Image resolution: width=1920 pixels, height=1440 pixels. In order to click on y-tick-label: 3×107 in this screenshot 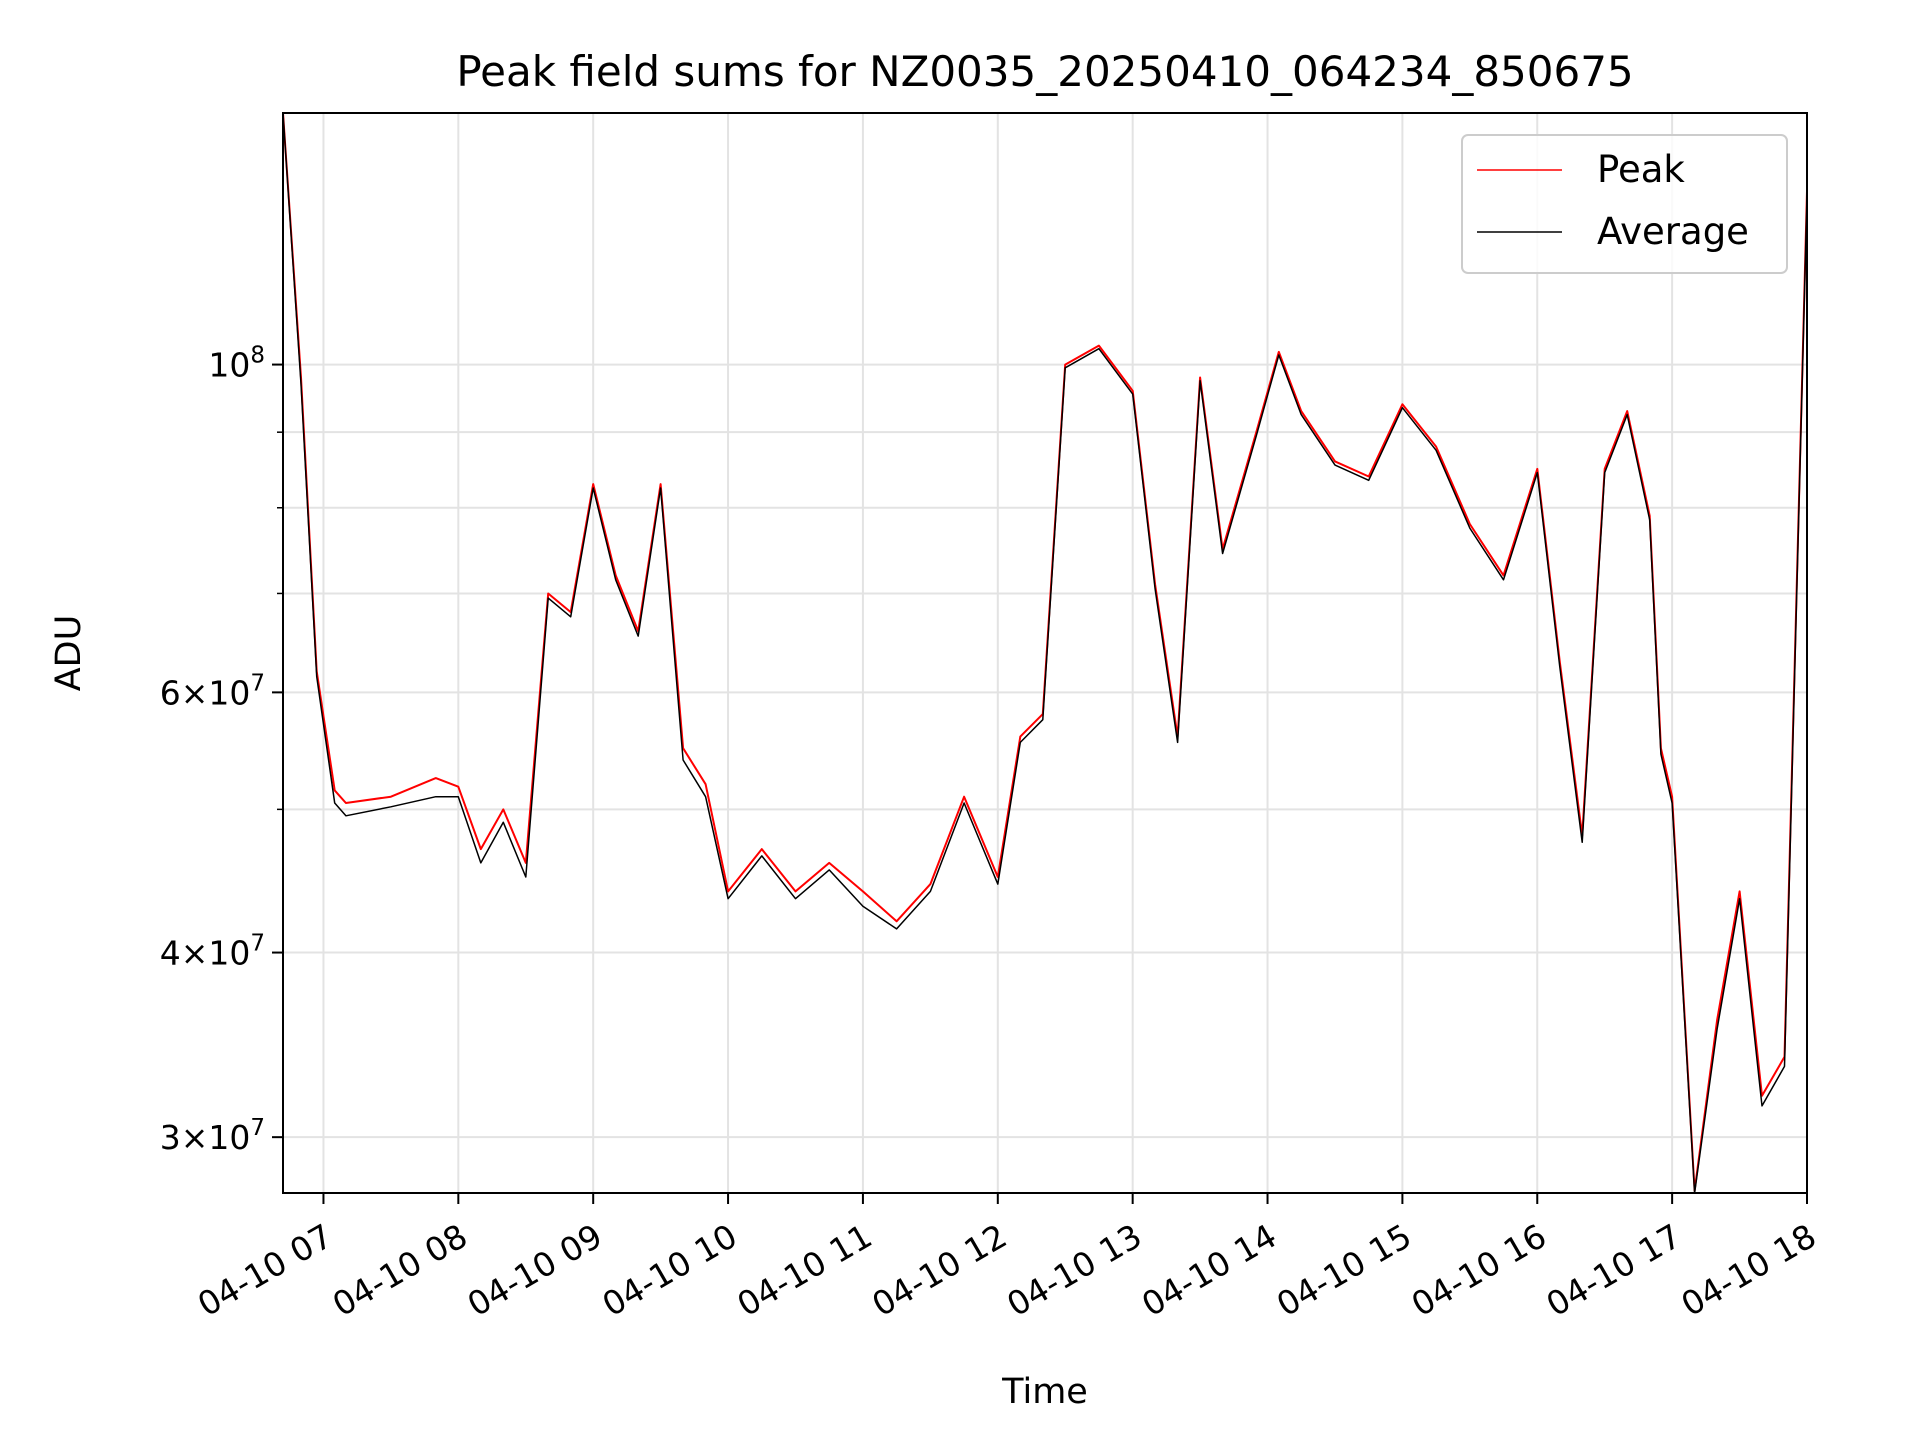, I will do `click(212, 1136)`.